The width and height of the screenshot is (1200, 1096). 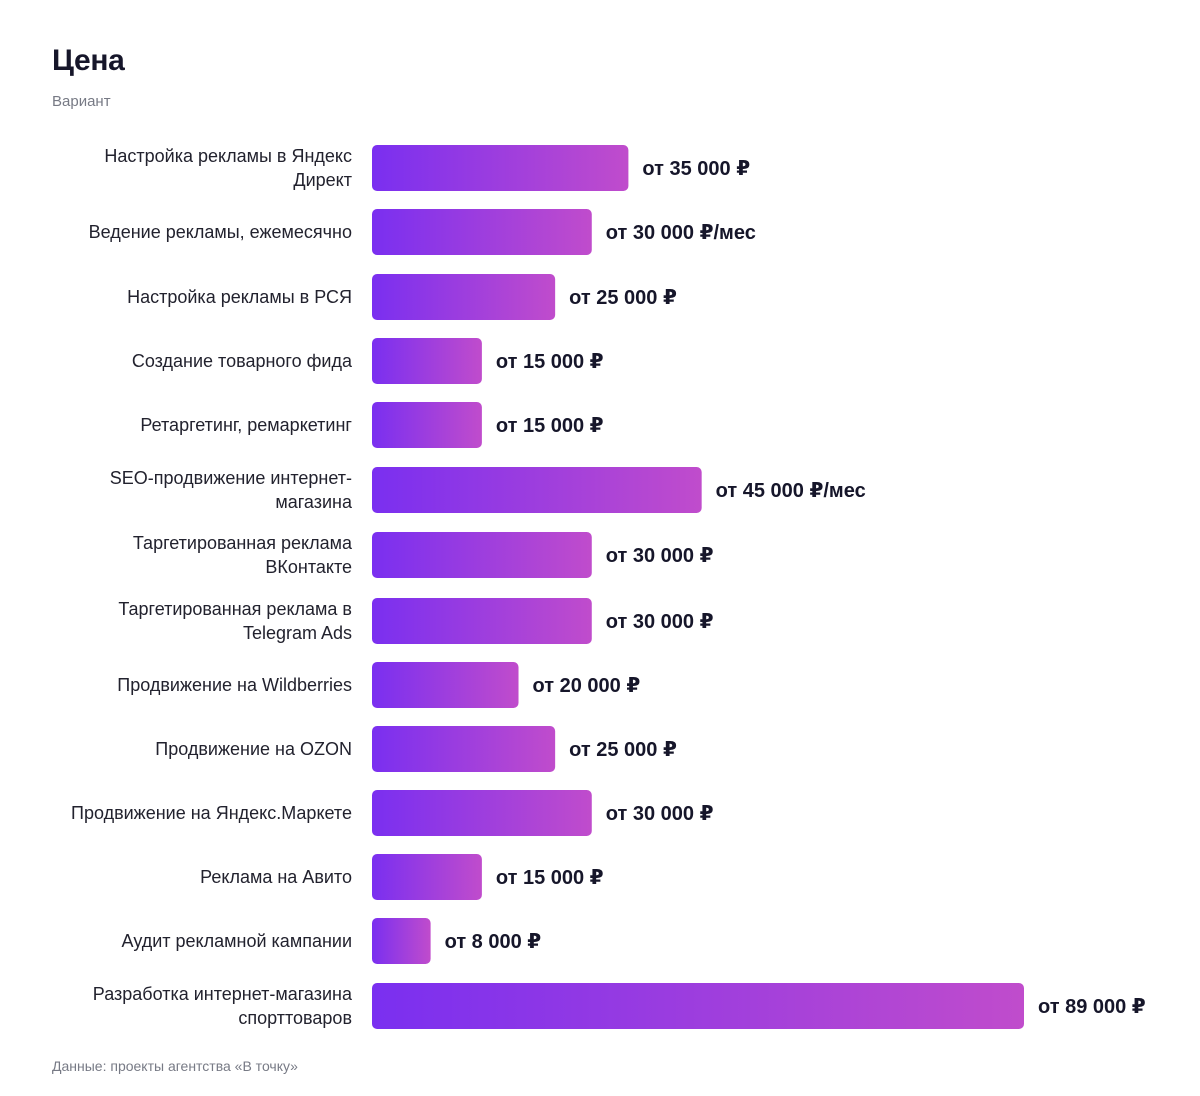 What do you see at coordinates (253, 749) in the screenshot?
I see `category-label: Продвижение на OZON` at bounding box center [253, 749].